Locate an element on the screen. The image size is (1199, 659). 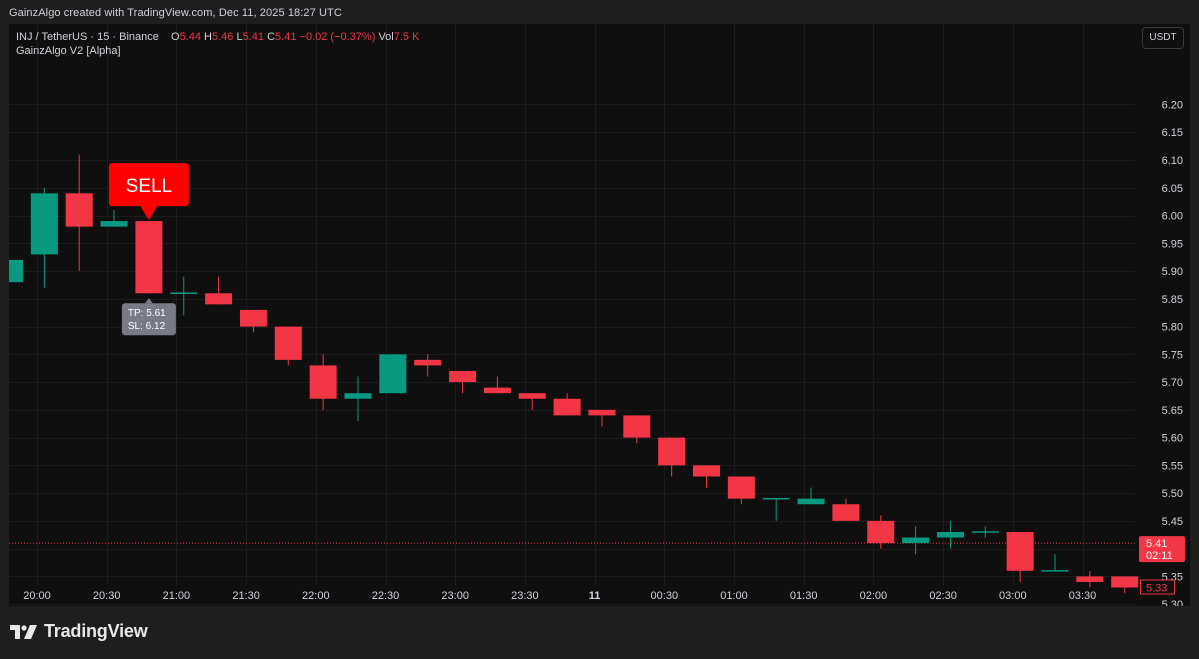
sell-label-text: SELL is located at coordinates (149, 186).